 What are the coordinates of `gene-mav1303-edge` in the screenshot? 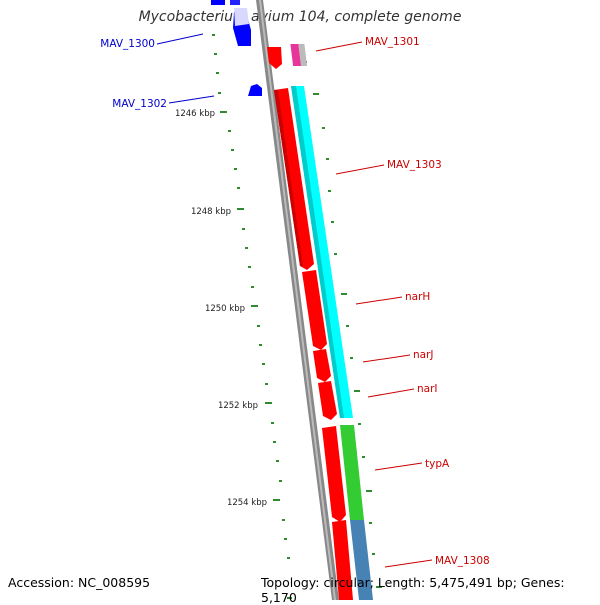 It's located at (288, 178).